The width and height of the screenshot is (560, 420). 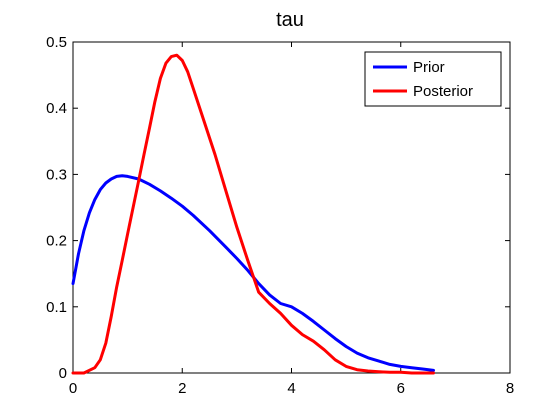 What do you see at coordinates (56, 241) in the screenshot?
I see `y-tick-label: 0.2` at bounding box center [56, 241].